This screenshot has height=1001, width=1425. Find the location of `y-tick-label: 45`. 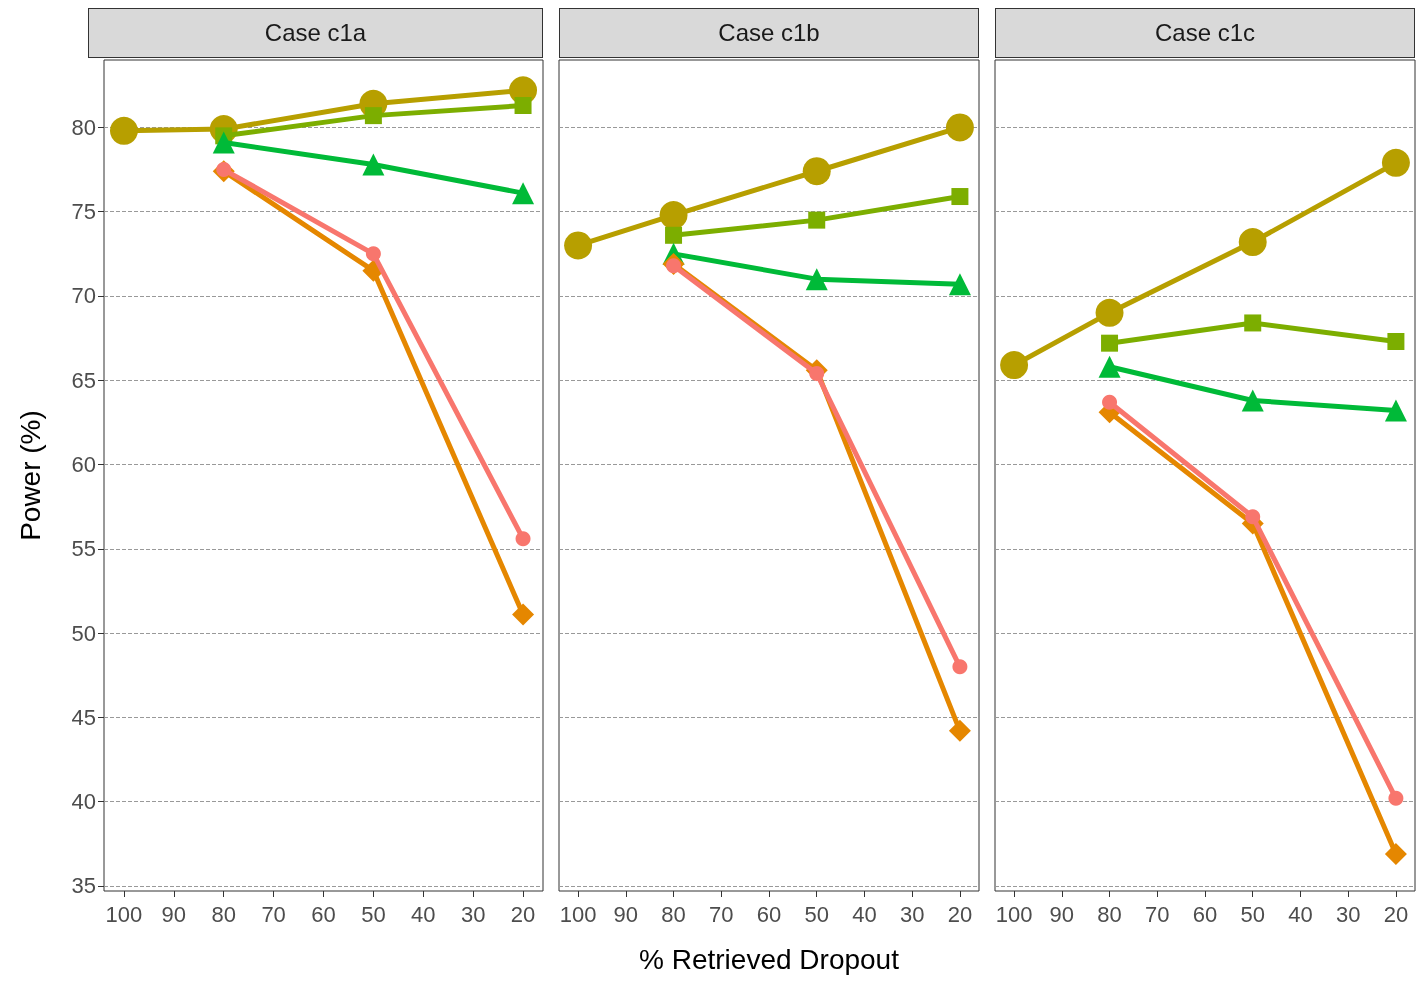

y-tick-label: 45 is located at coordinates (83, 717).